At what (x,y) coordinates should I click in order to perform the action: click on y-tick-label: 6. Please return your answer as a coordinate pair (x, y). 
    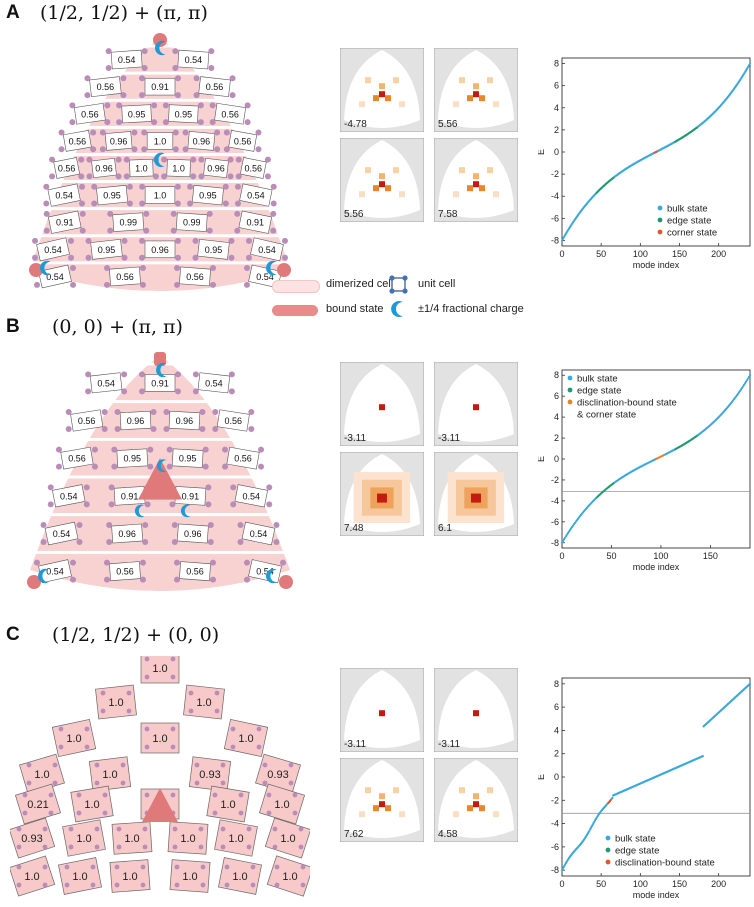
    Looking at the image, I should click on (556, 86).